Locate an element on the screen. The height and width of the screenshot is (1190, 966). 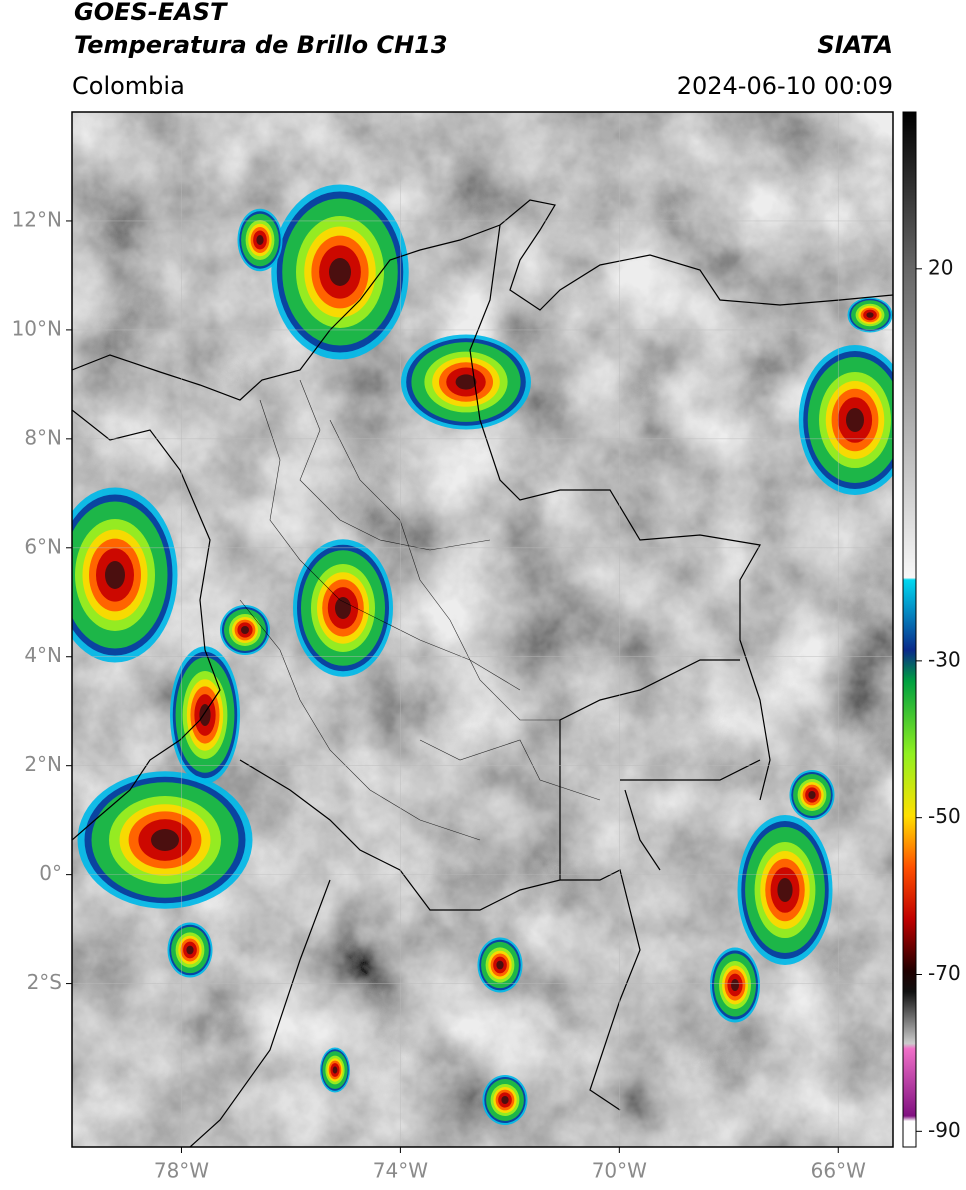
x-tick-label: 74°W is located at coordinates (400, 1171).